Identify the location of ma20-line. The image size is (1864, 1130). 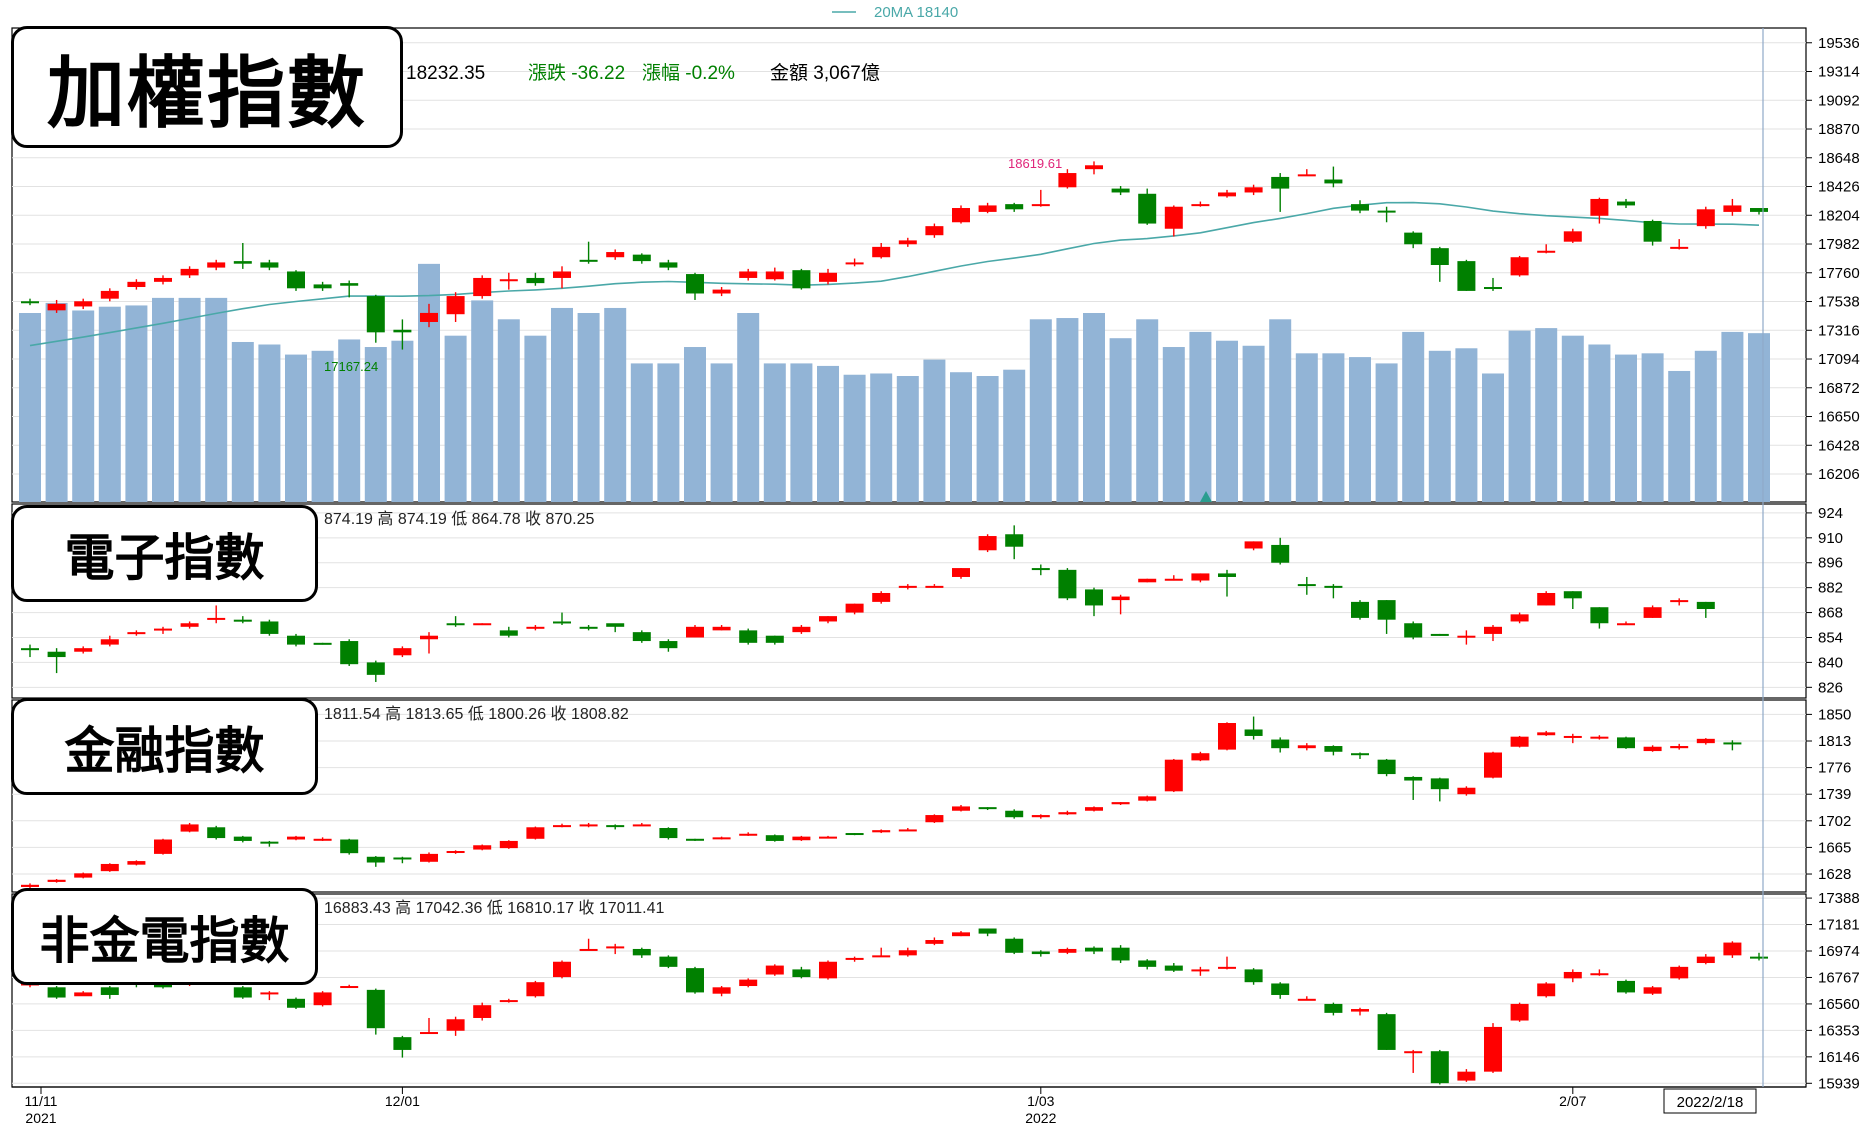
(894, 274).